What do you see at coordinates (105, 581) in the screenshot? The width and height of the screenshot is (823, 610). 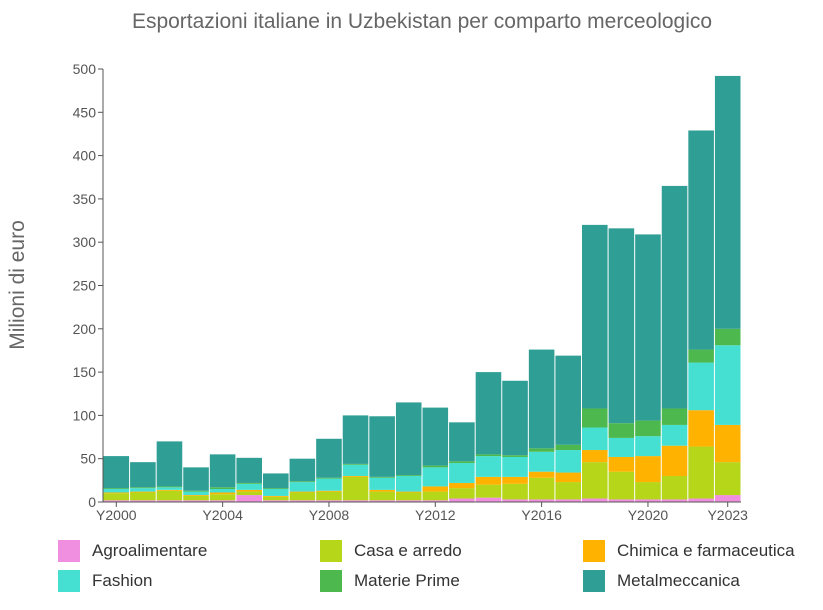 I see `legend-item: Fashion` at bounding box center [105, 581].